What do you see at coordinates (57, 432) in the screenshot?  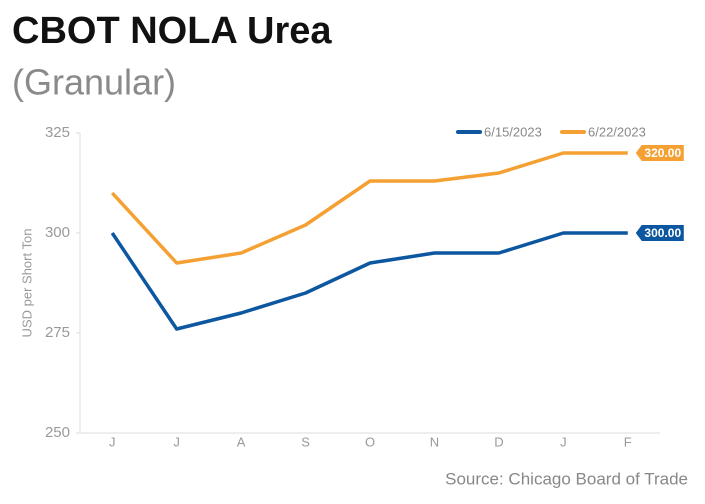 I see `y-tick-label: 250` at bounding box center [57, 432].